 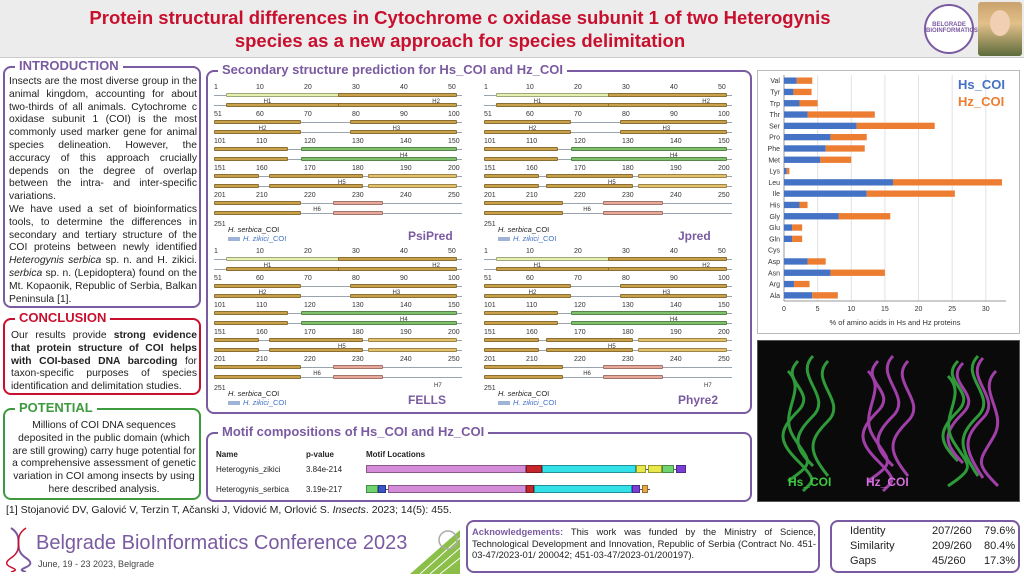 I want to click on conference-logo: BELGRADE BIOINFORMATICS, so click(x=951, y=29).